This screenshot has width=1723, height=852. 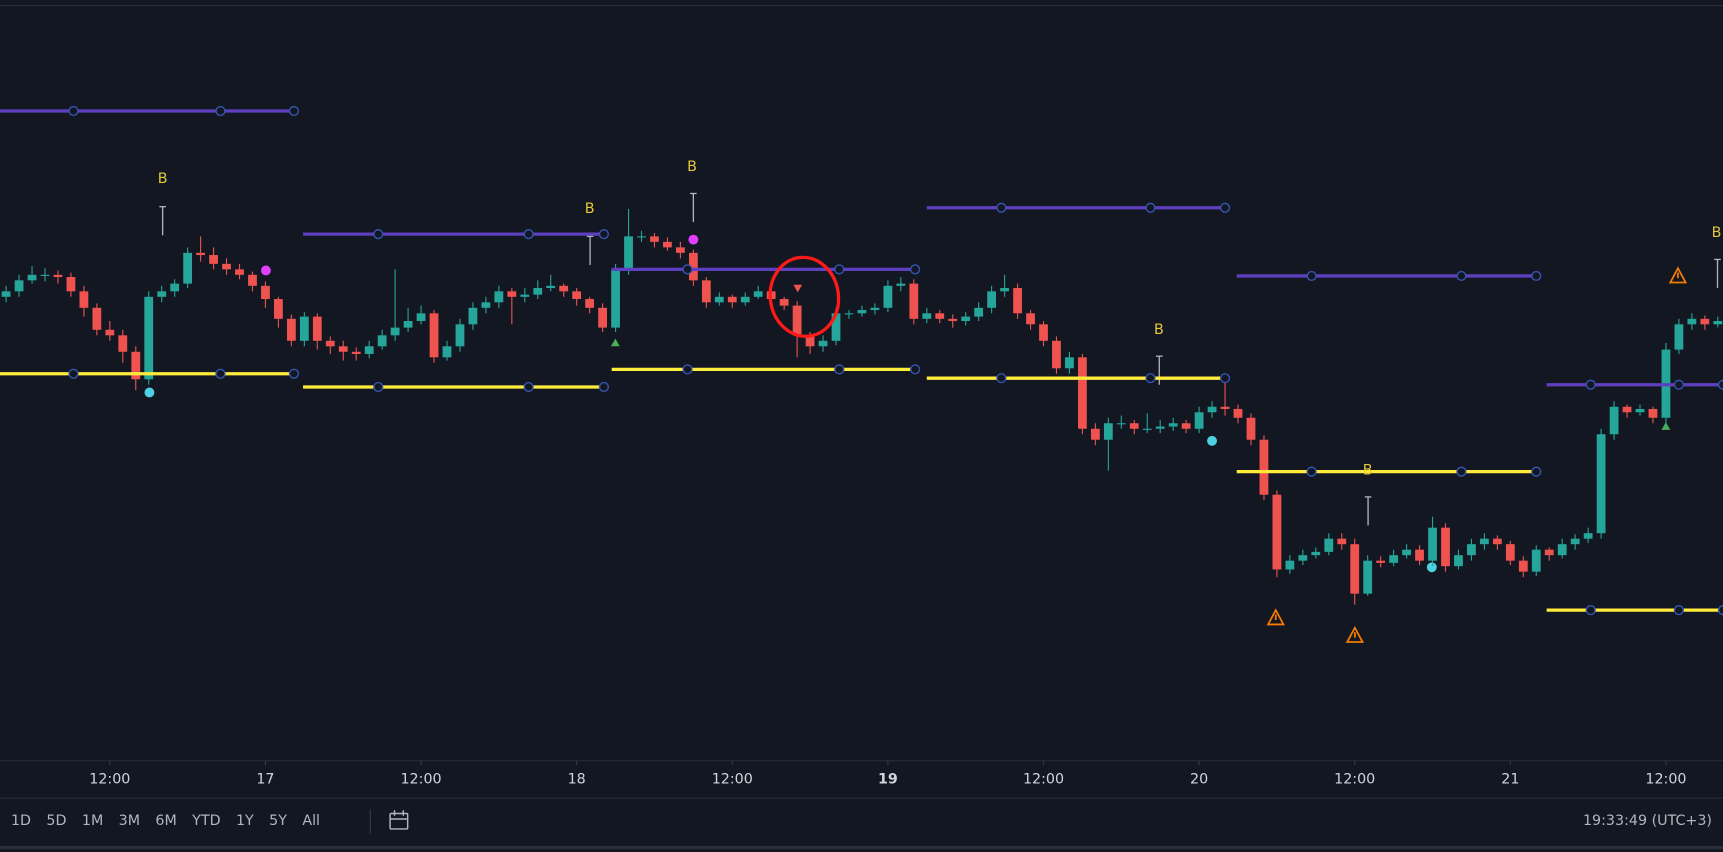 What do you see at coordinates (129, 821) in the screenshot?
I see `range-button: 3M` at bounding box center [129, 821].